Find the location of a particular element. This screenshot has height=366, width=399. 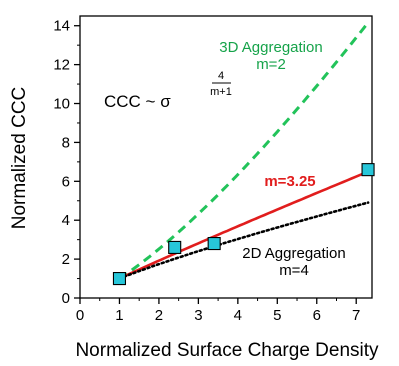

series-m325-label: m=3.25 is located at coordinates (289, 181).